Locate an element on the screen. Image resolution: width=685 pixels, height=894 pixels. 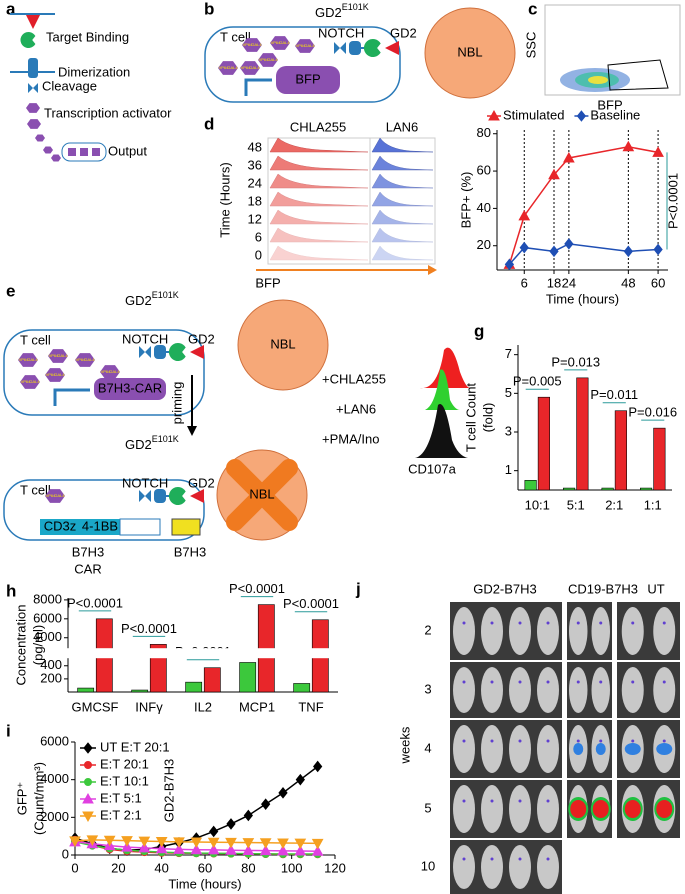
kill-mark is located at coordinates (262, 495).